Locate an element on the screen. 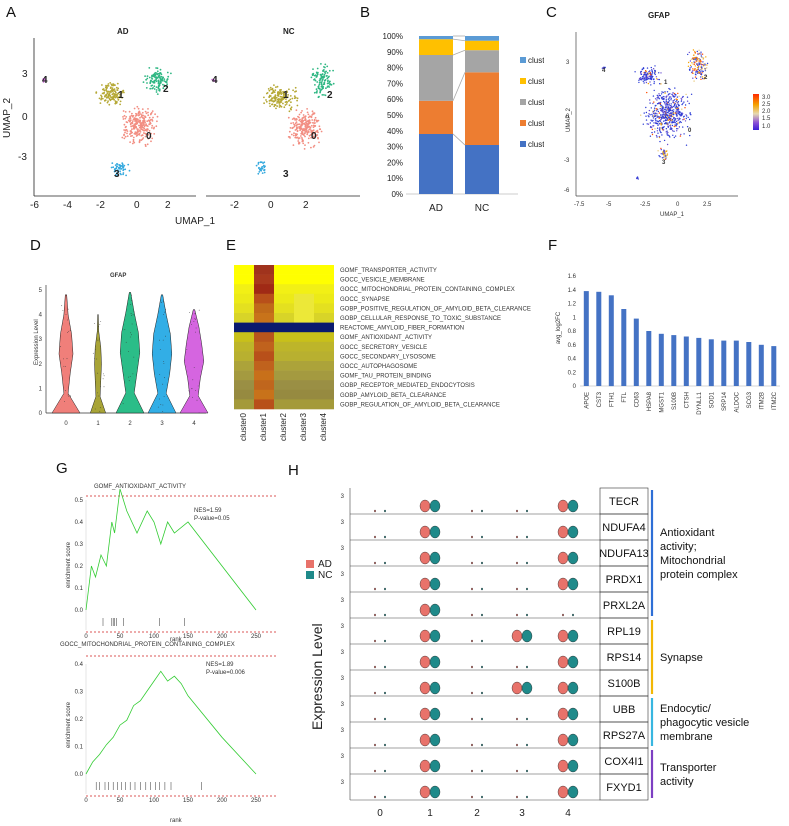 The image size is (789, 826). ytick-label: 0.1 is located at coordinates (79, 748).